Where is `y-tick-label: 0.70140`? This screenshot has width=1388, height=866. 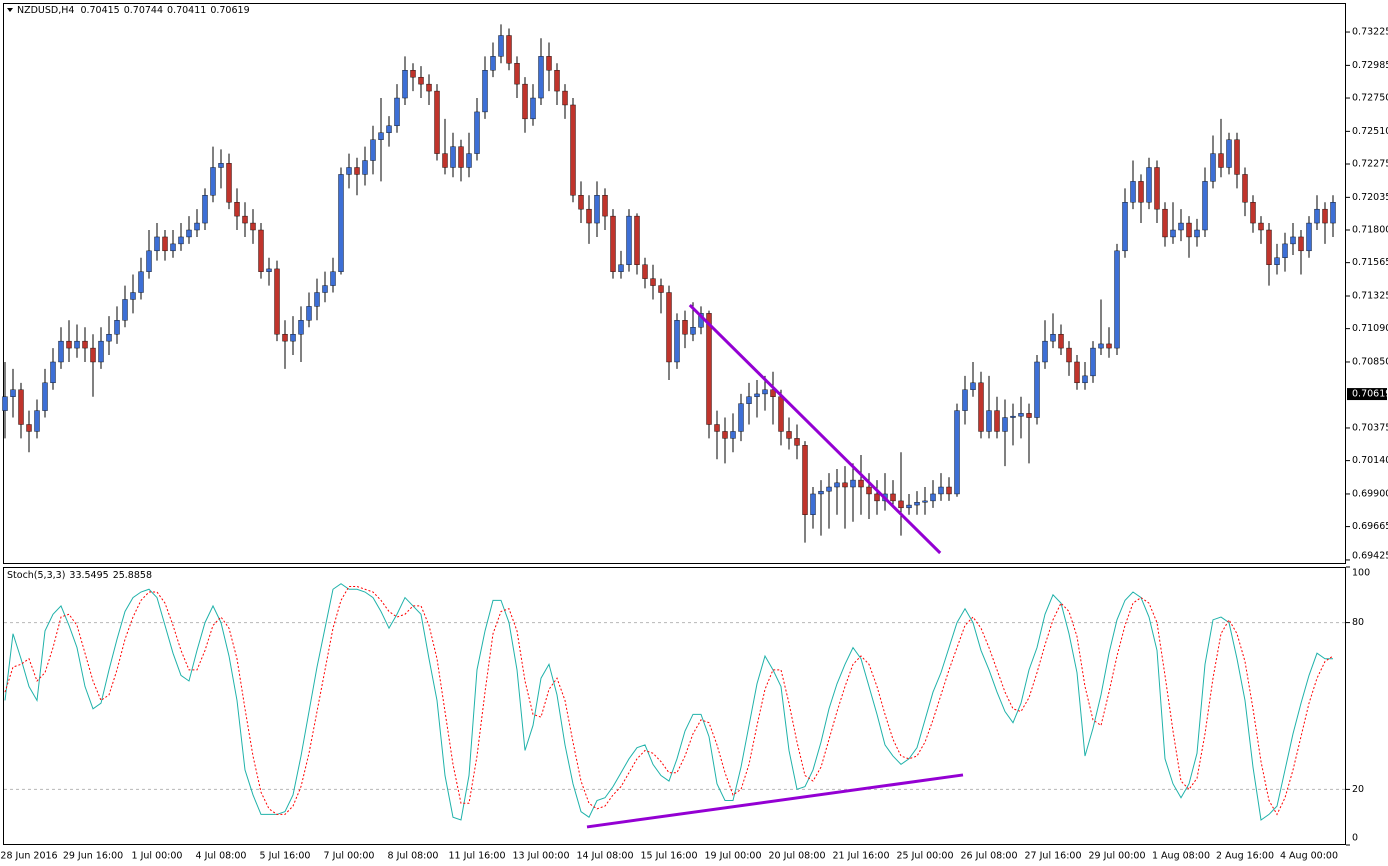 y-tick-label: 0.70140 is located at coordinates (1370, 460).